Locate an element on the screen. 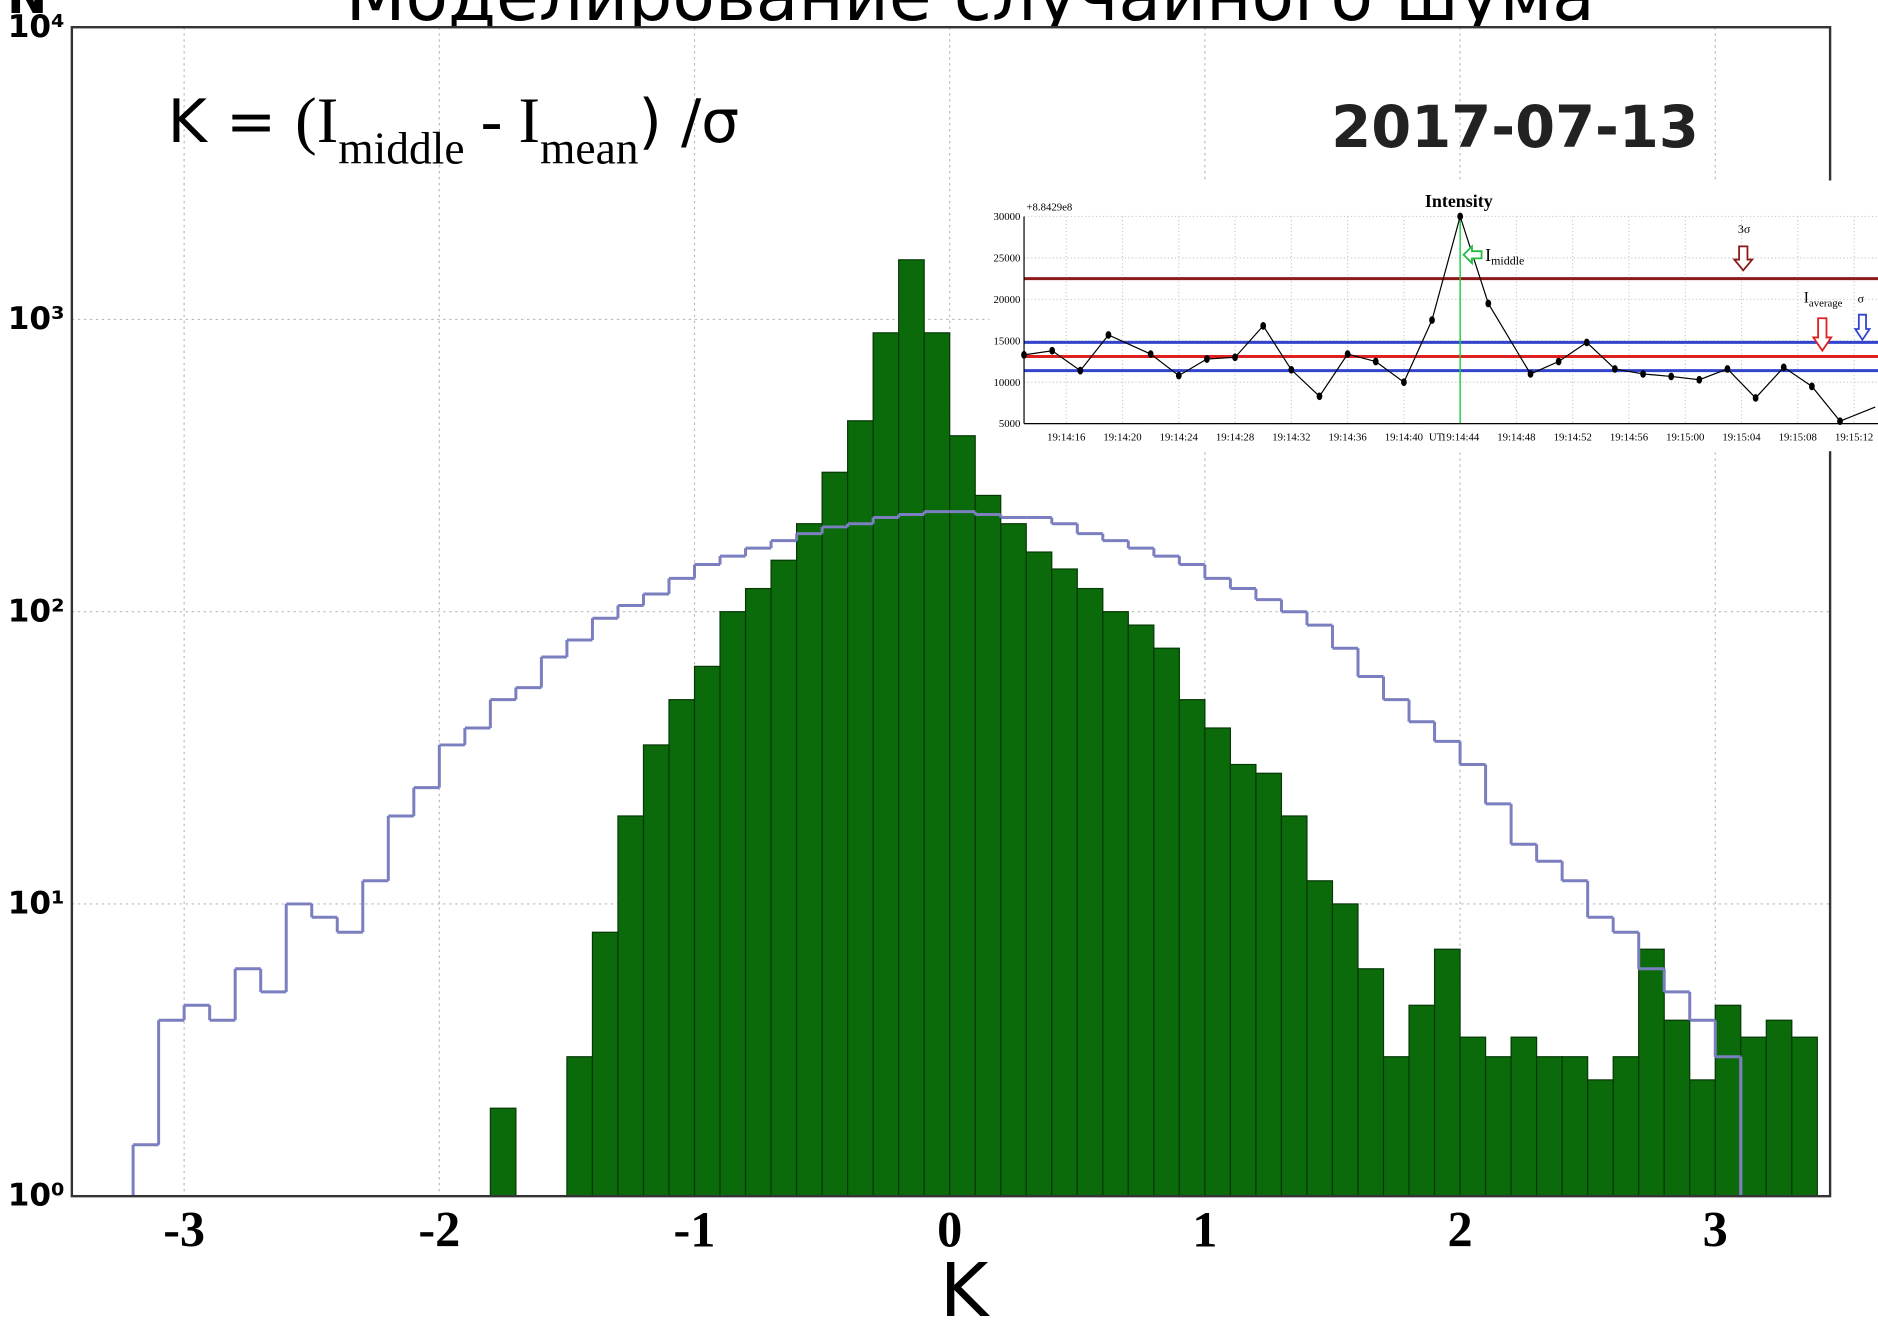  formula: K = (Imiddle - Imean) /σ is located at coordinates (453, 129).